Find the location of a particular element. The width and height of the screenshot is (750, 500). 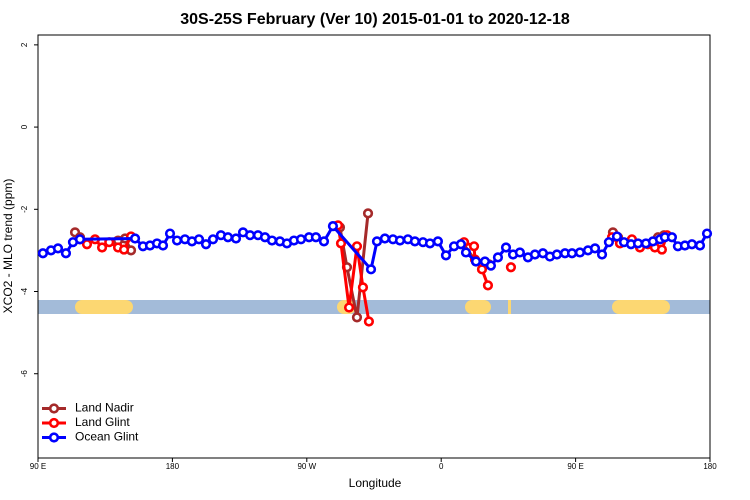

x-tick-label: 0 is located at coordinates (441, 466).